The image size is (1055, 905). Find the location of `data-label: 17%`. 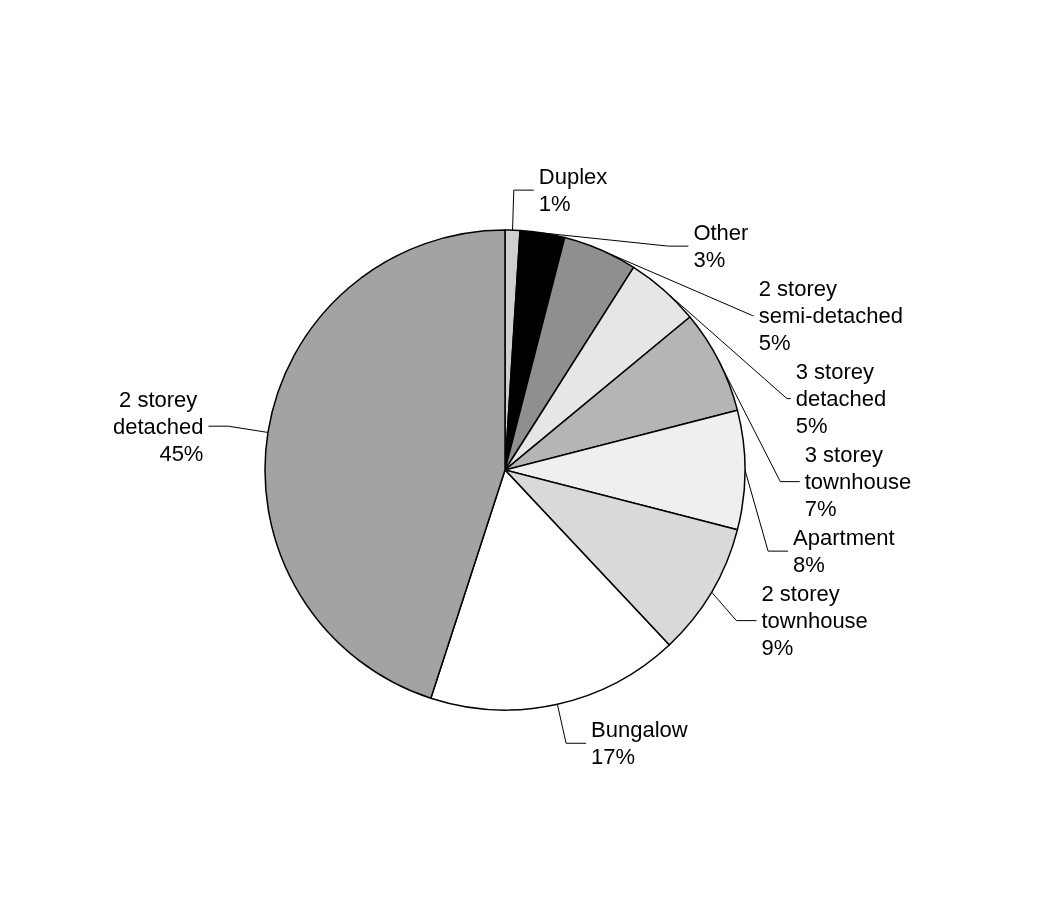

data-label: 17% is located at coordinates (613, 757).